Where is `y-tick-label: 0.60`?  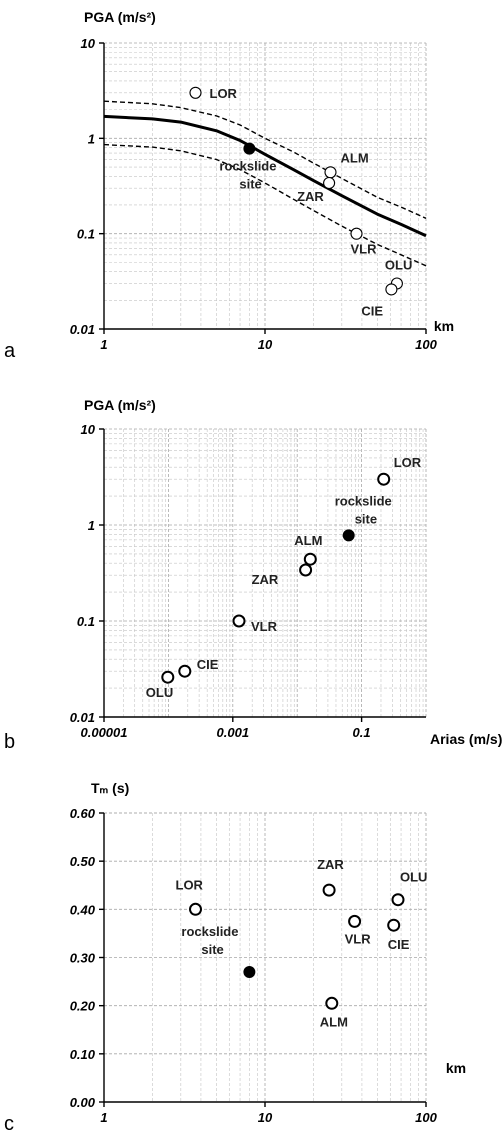 y-tick-label: 0.60 is located at coordinates (83, 813).